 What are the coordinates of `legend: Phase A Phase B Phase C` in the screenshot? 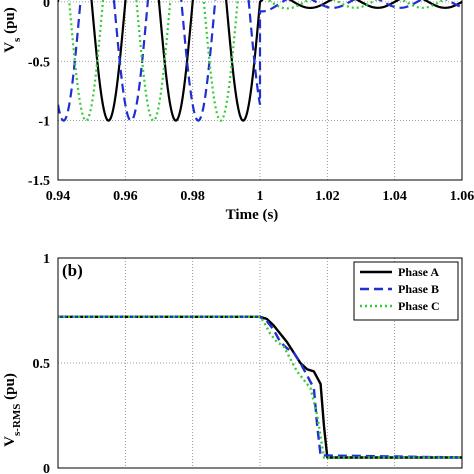 It's located at (406, 291).